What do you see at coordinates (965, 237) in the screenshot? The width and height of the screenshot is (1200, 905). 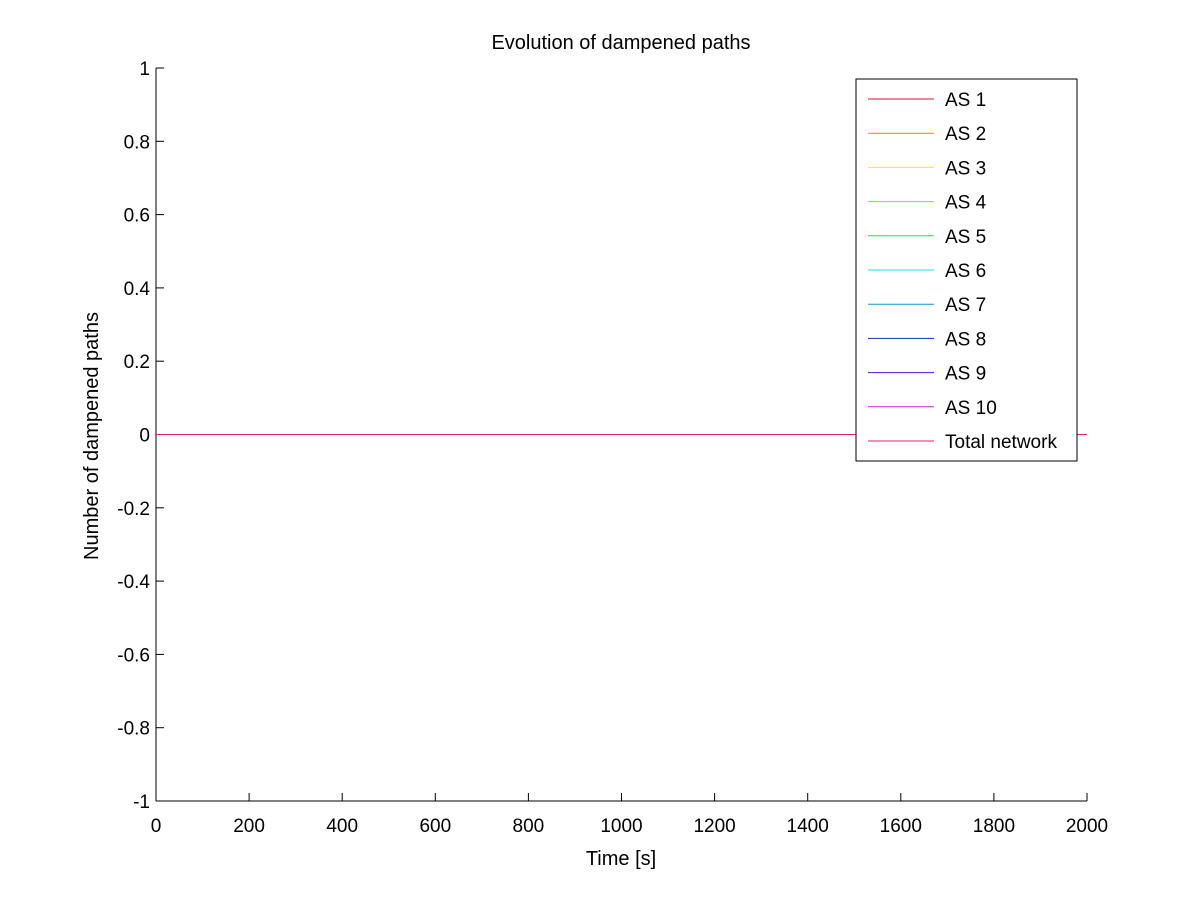 I see `legend-label: AS 5` at bounding box center [965, 237].